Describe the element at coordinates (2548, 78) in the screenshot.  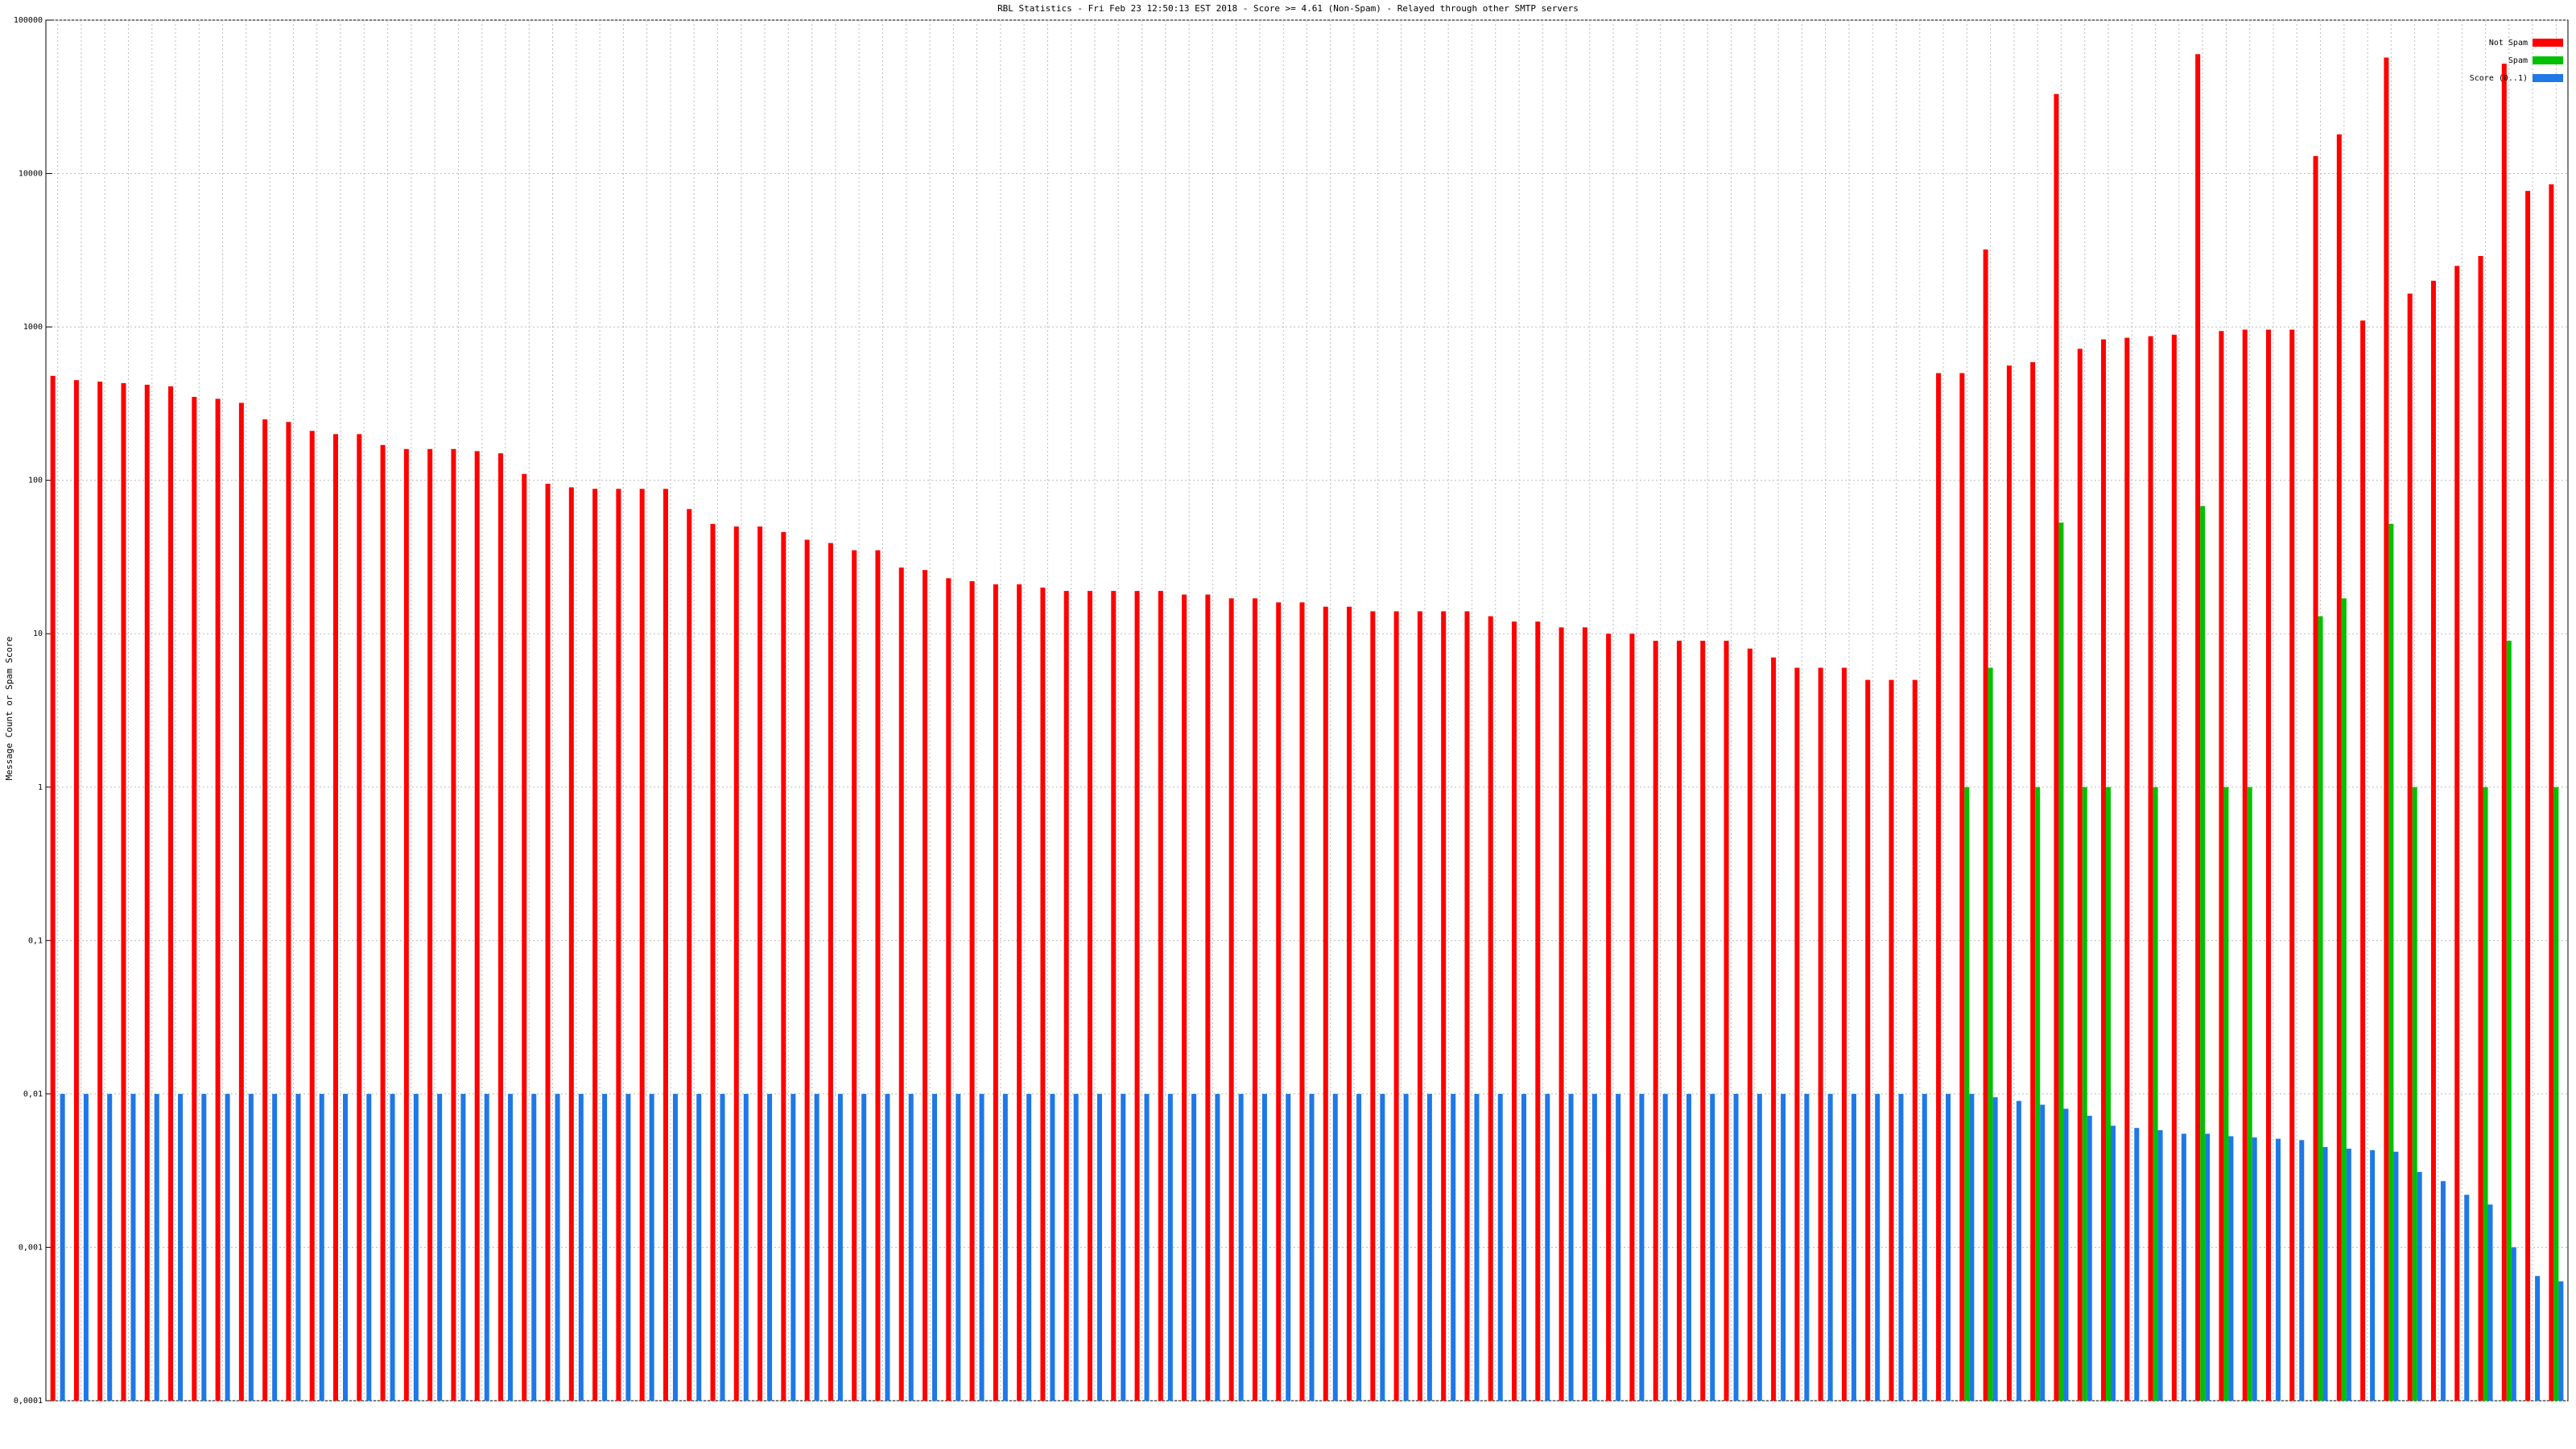
I see `legend-swatch` at that location.